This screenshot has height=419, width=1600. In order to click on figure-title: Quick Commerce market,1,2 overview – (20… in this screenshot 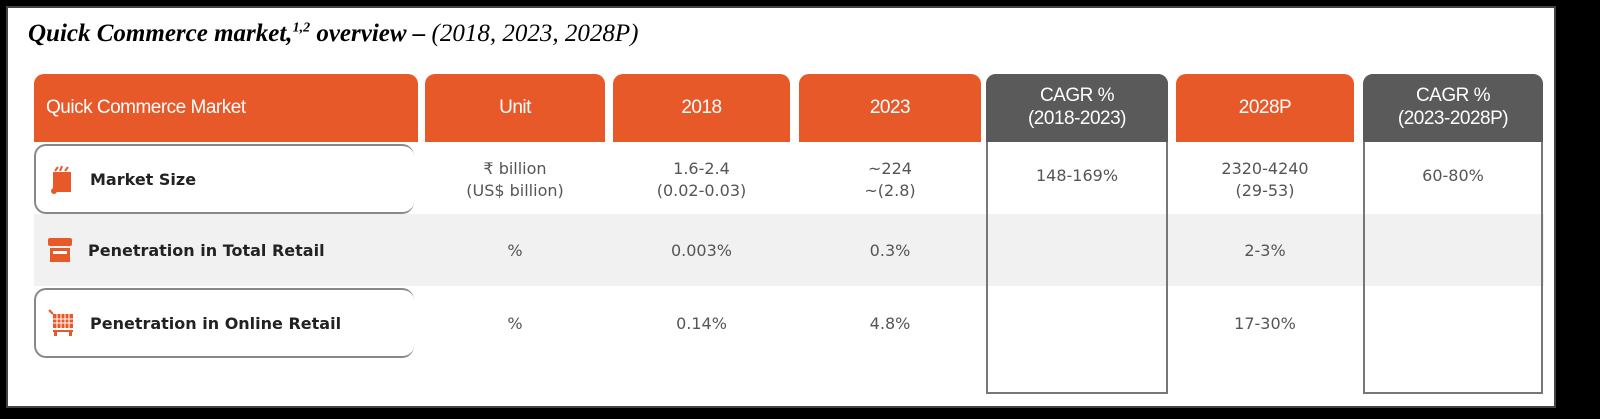, I will do `click(333, 33)`.